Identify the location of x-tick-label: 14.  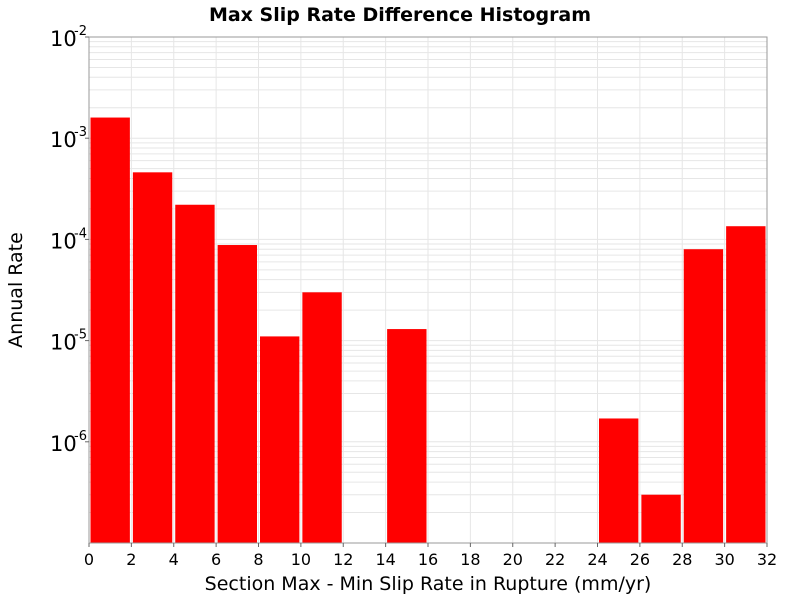
(385, 559).